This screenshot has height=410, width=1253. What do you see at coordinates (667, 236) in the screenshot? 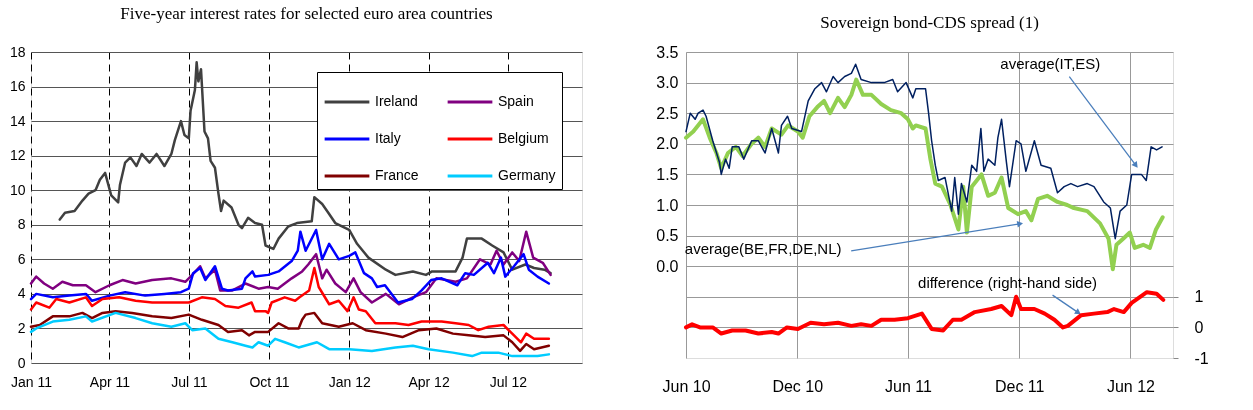
I see `y-tick-label: 0.5` at bounding box center [667, 236].